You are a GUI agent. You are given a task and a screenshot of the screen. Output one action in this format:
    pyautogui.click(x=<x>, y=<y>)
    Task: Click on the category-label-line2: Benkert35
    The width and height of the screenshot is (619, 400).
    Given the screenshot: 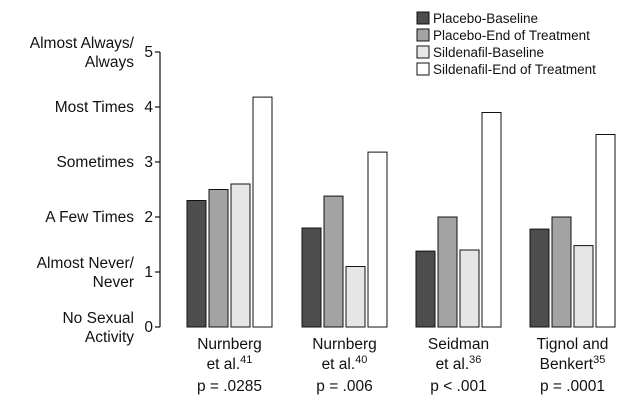 What is the action you would take?
    pyautogui.click(x=573, y=363)
    